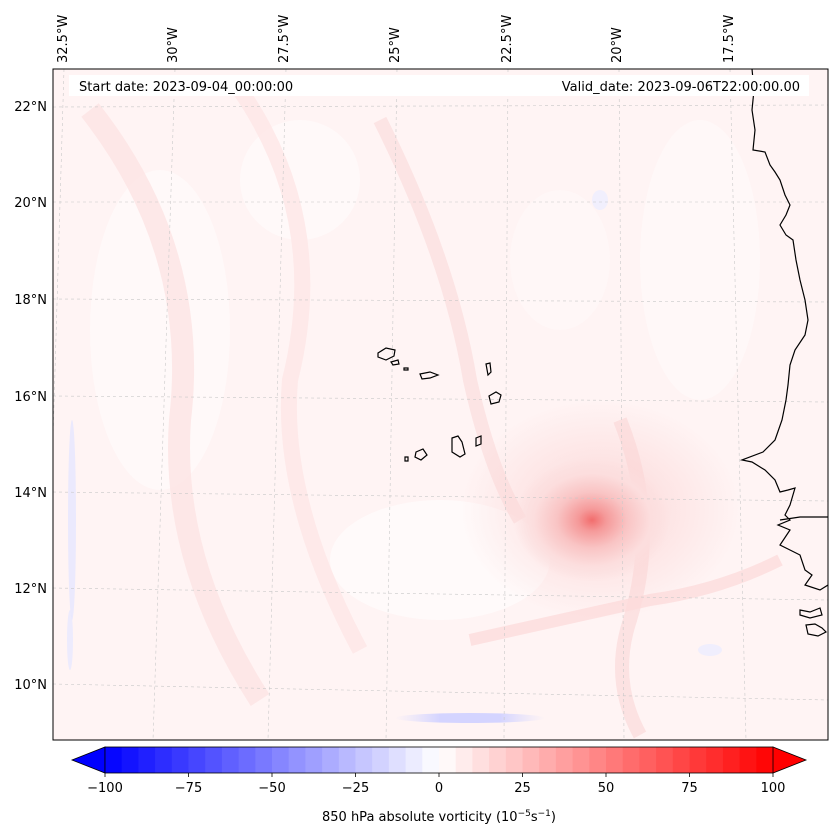  I want to click on valid-date-label: Valid_date: 2023-09-06T22:00:00.00, so click(681, 87).